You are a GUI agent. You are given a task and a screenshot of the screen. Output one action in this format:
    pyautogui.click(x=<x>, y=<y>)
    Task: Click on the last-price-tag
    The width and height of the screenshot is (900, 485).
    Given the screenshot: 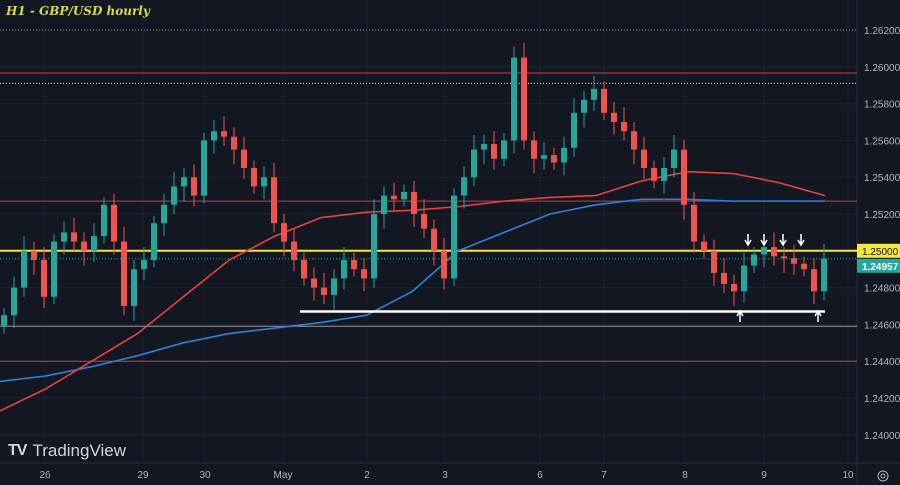 What is the action you would take?
    pyautogui.click(x=878, y=265)
    